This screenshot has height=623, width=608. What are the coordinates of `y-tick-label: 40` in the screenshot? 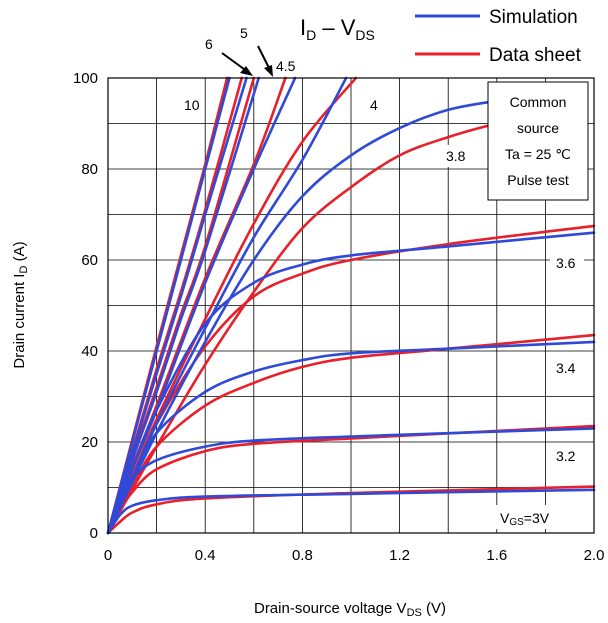 It's located at (89, 351).